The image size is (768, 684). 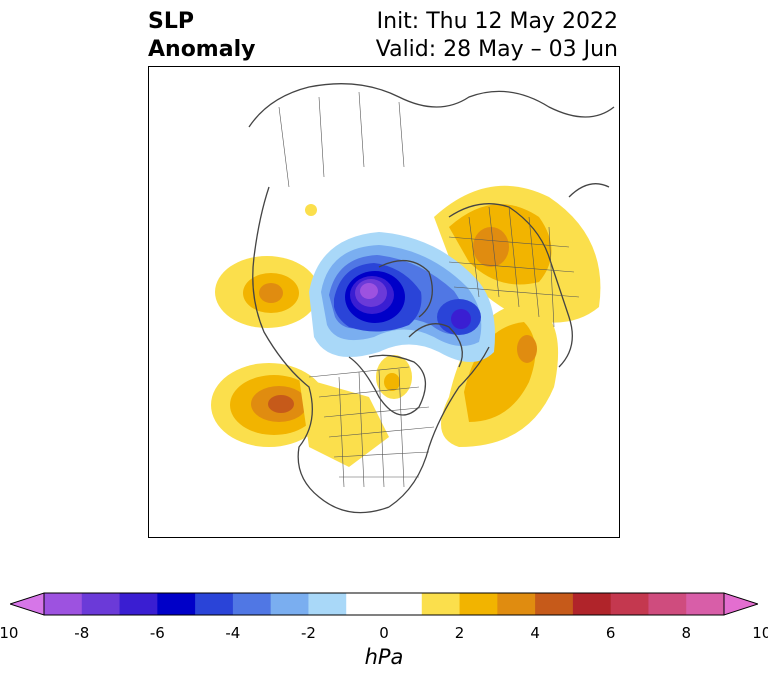 What do you see at coordinates (311, 210) in the screenshot?
I see `positive-anomaly-small` at bounding box center [311, 210].